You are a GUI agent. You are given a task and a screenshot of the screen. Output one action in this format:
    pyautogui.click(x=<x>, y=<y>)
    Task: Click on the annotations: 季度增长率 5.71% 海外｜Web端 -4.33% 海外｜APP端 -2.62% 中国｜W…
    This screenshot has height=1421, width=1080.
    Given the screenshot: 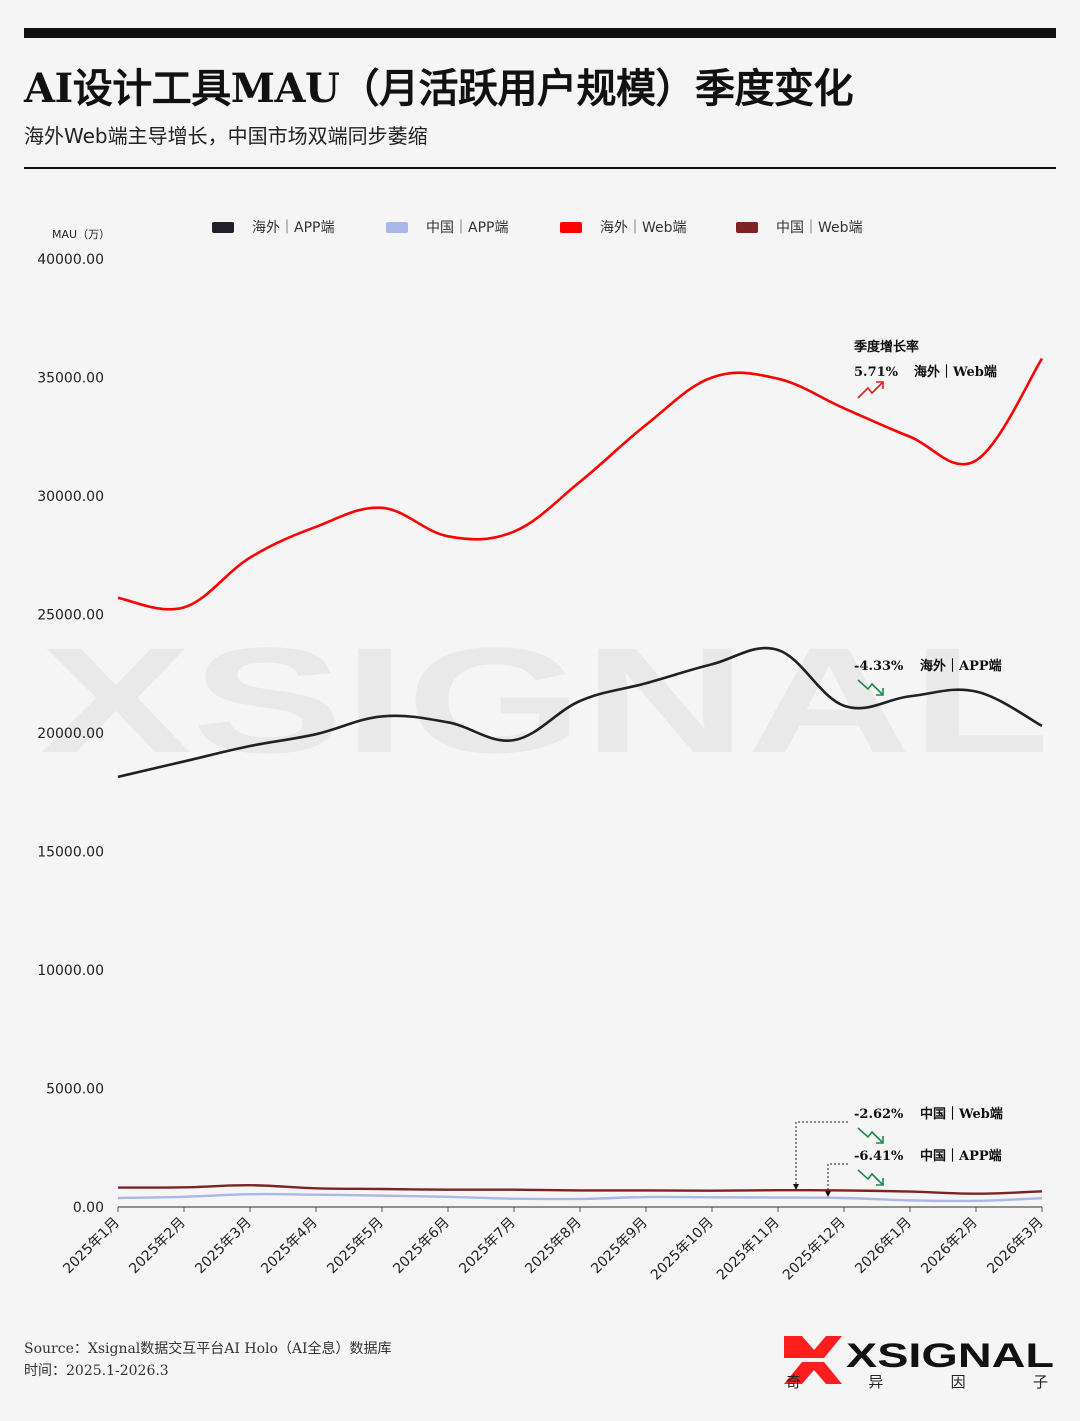 What is the action you would take?
    pyautogui.click(x=898, y=768)
    